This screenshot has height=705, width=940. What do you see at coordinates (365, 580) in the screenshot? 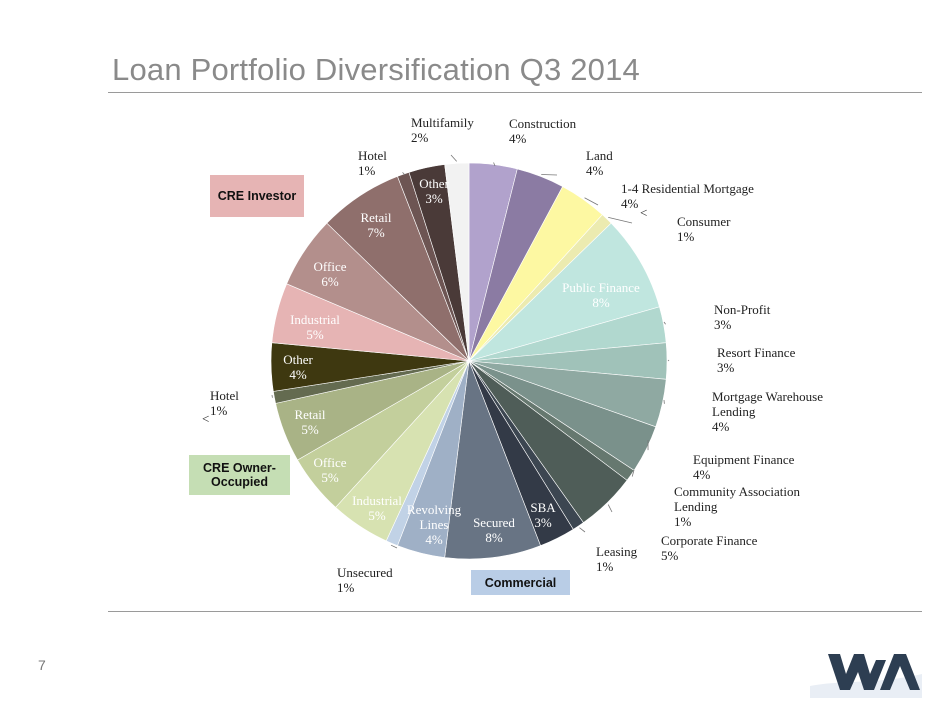
I see `slice-label: Unsecured 1%` at bounding box center [365, 580].